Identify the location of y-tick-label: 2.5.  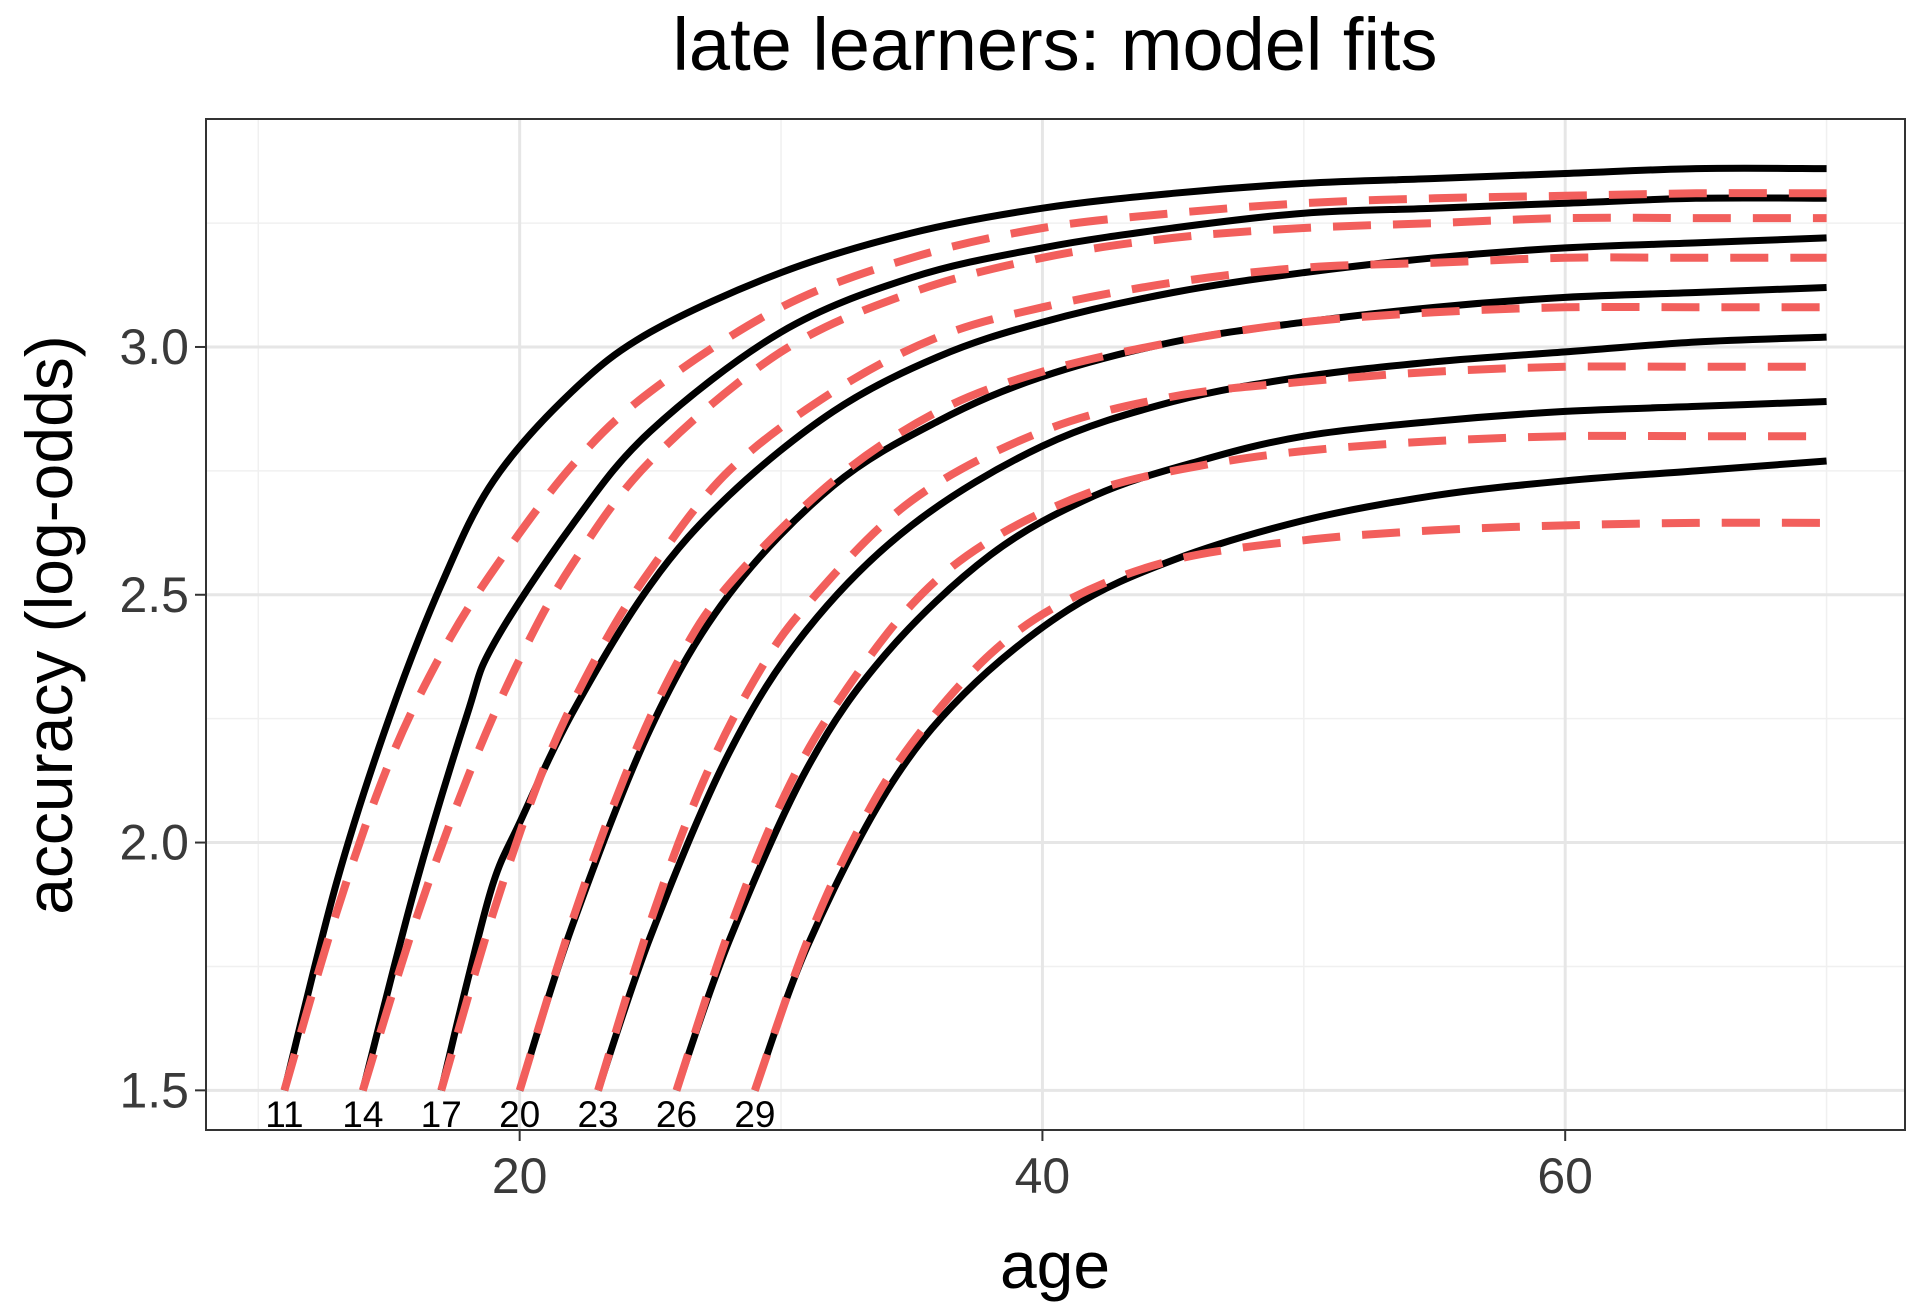
(154, 595).